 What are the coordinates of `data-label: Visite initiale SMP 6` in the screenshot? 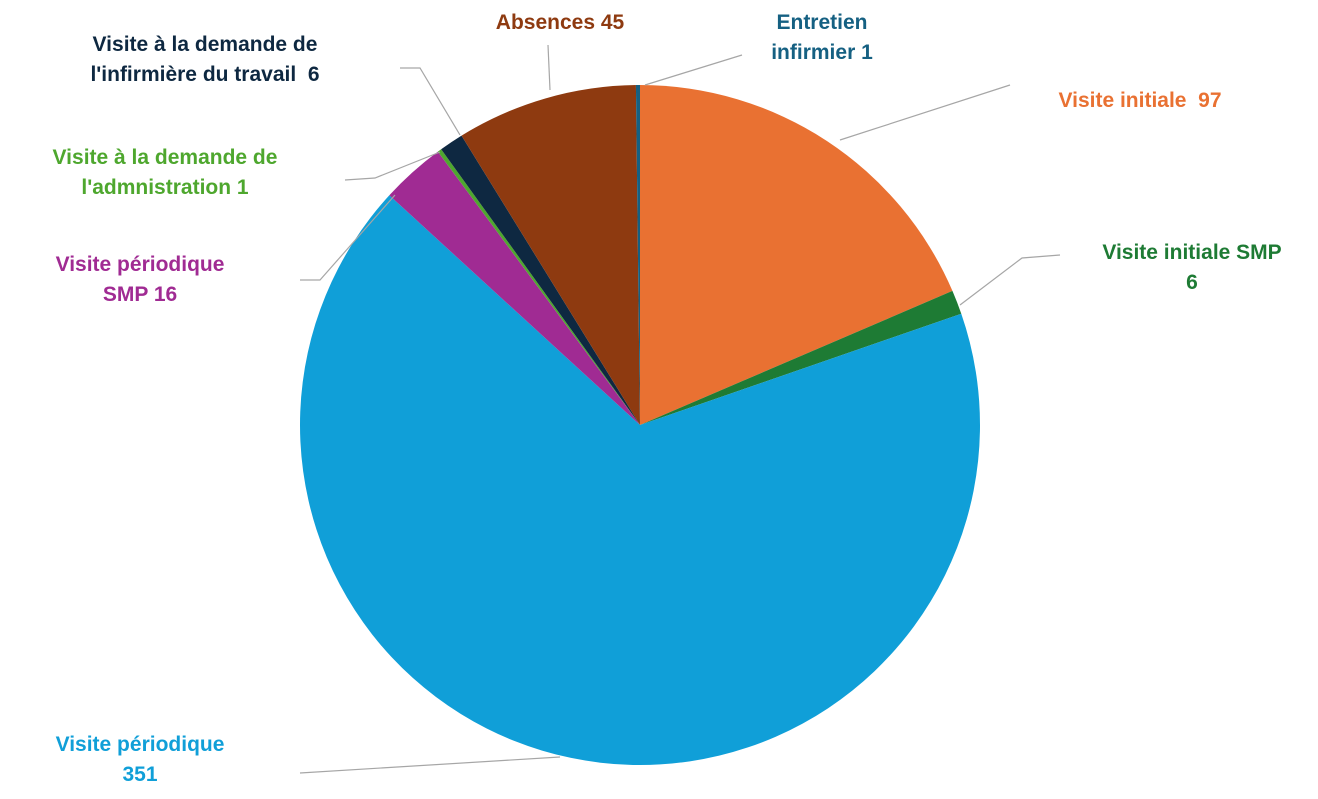 It's located at (1192, 267).